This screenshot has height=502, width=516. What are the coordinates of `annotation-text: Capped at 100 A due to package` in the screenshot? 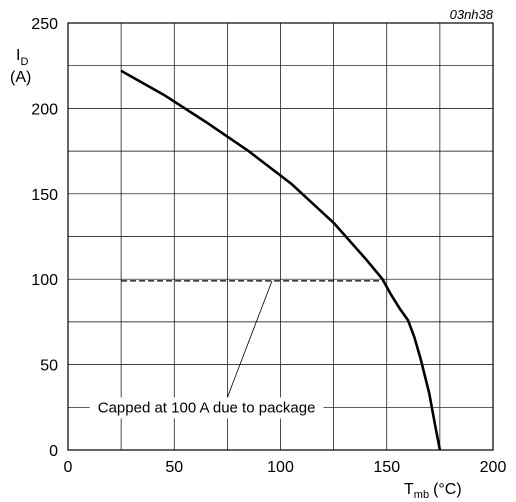 It's located at (207, 407).